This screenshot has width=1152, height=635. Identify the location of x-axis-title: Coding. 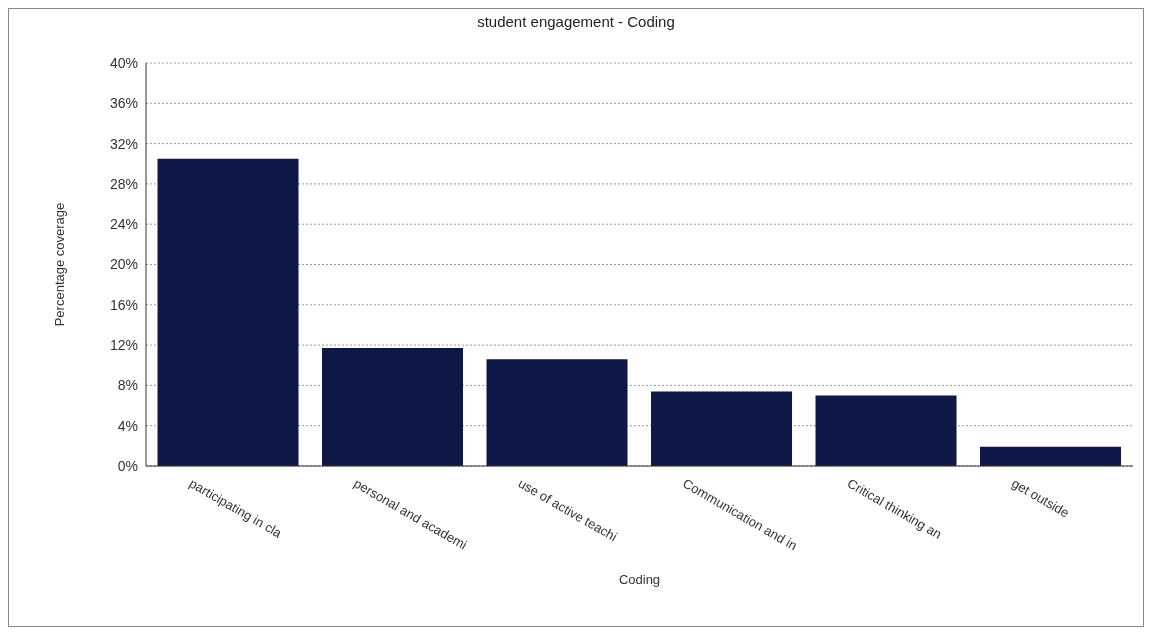
(639, 579).